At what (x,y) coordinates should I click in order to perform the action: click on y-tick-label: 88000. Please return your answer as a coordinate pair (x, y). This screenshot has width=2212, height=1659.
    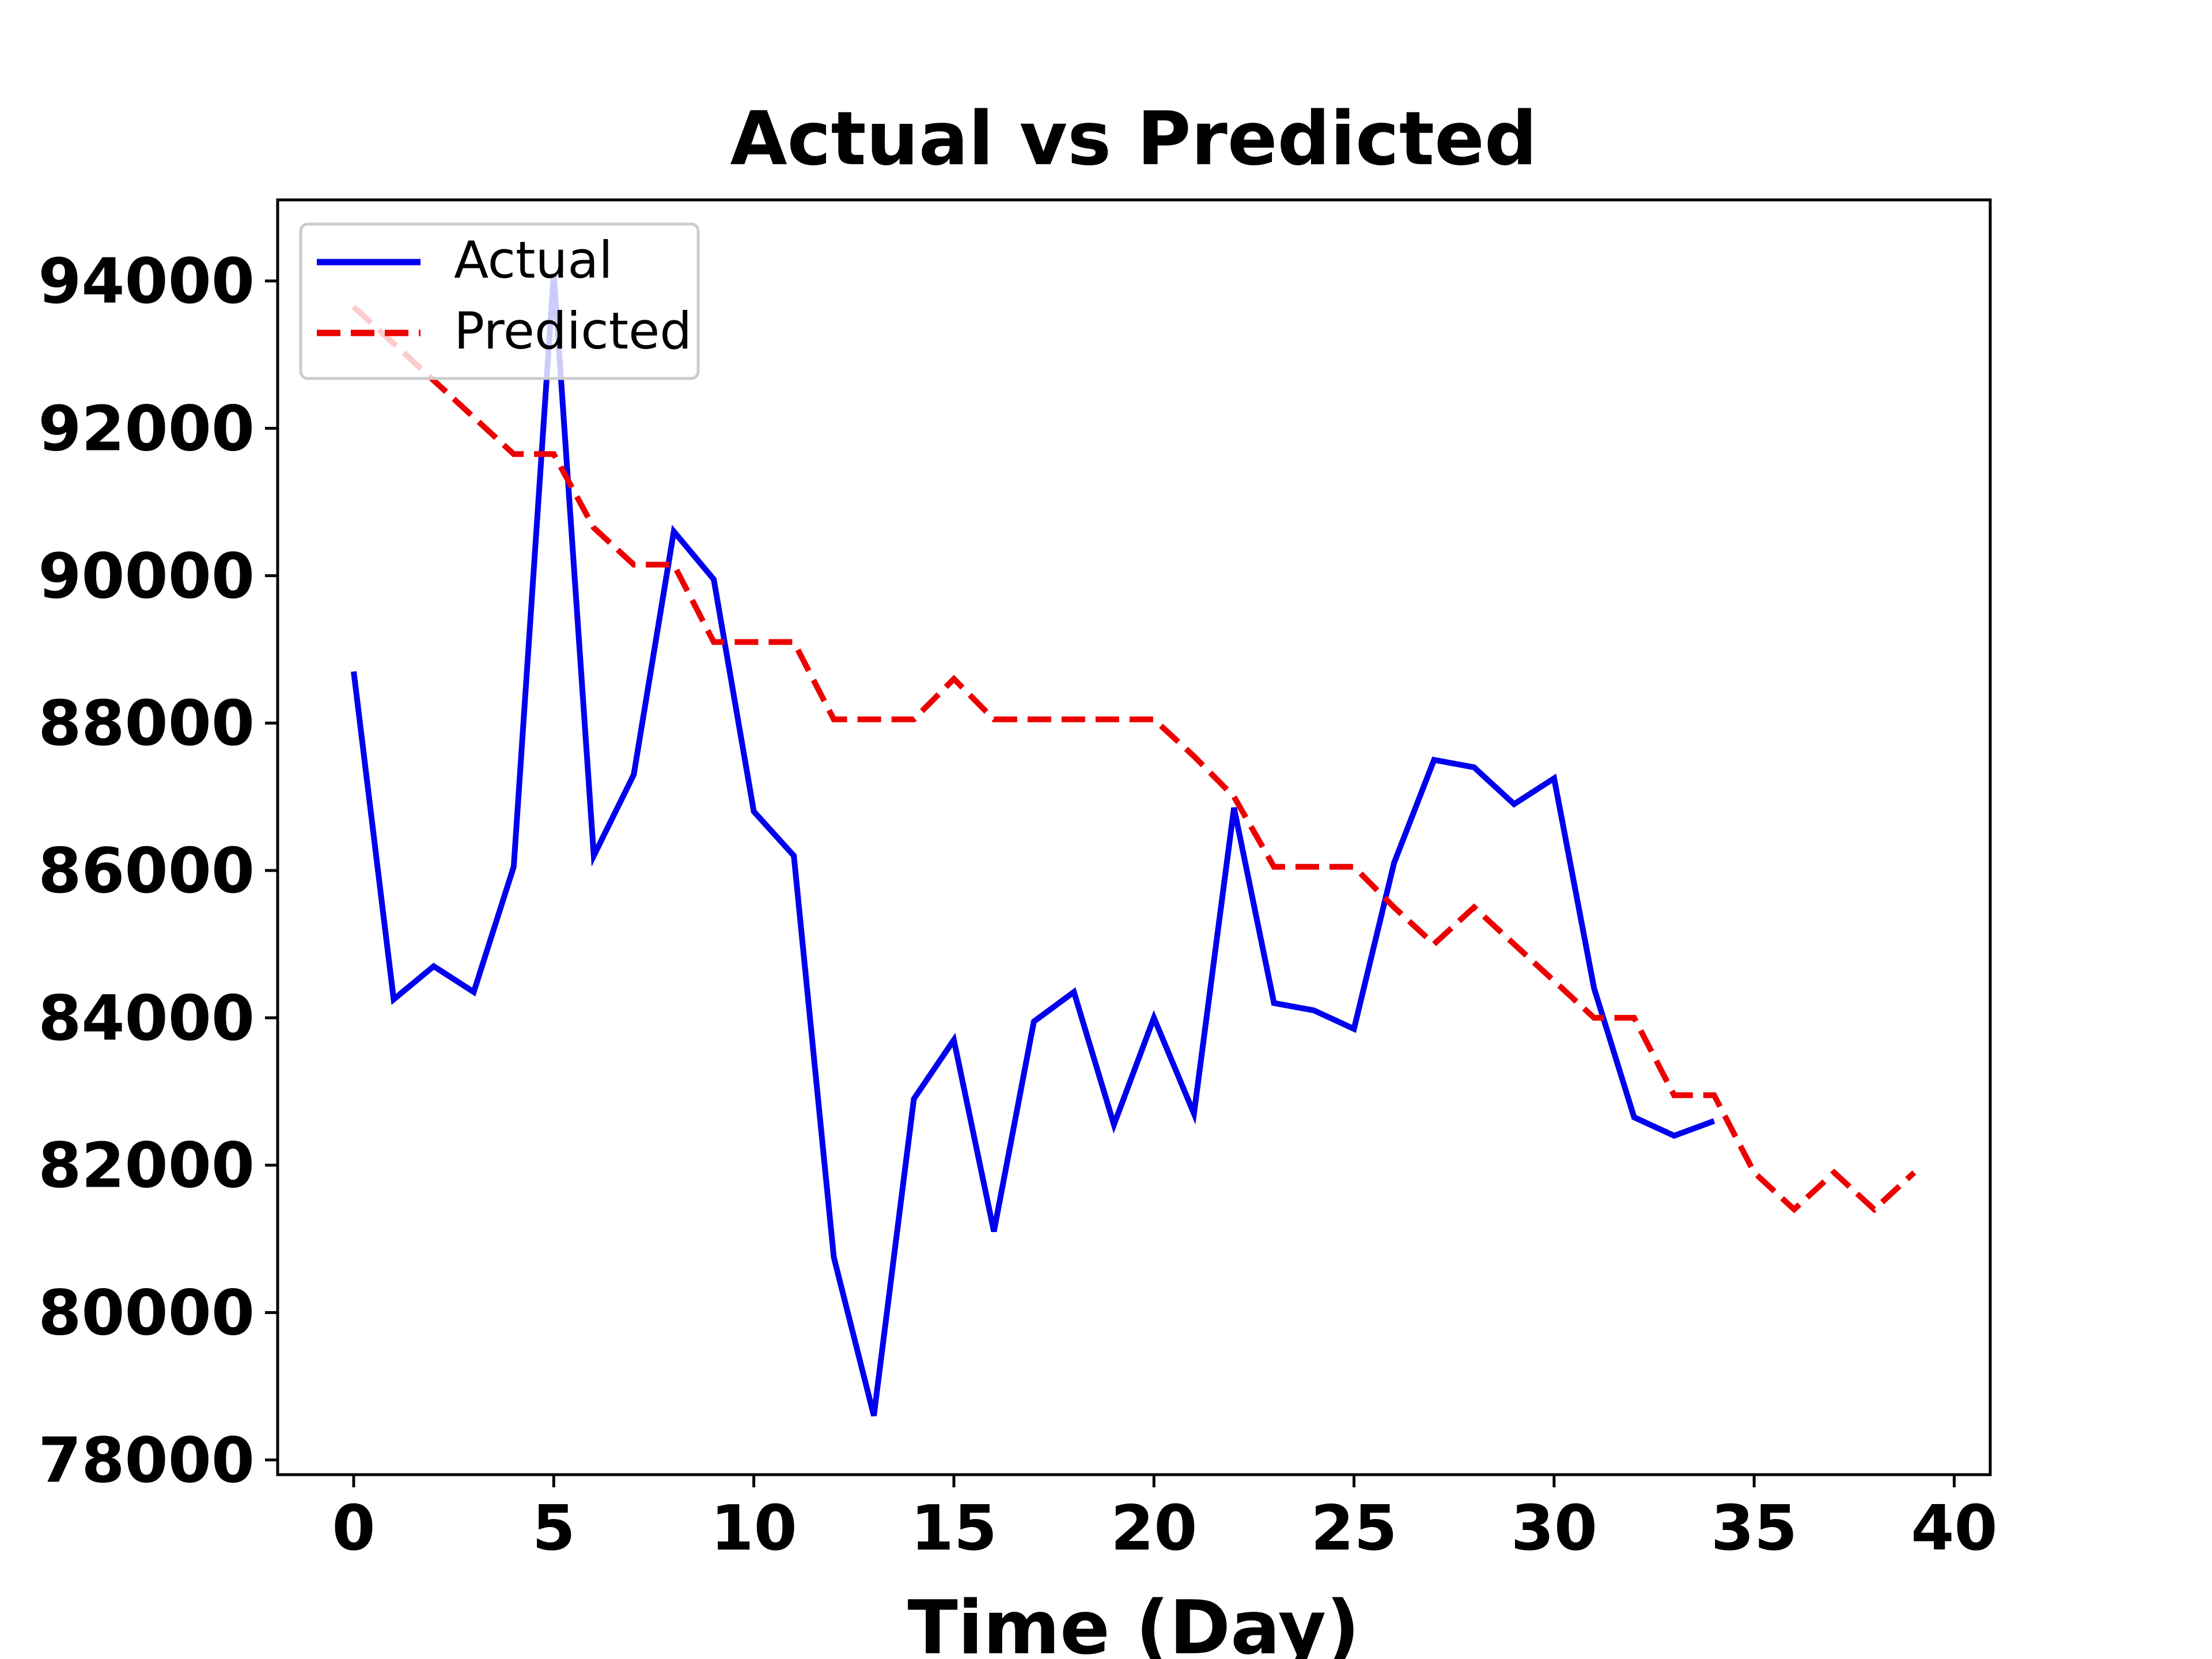
    Looking at the image, I should click on (146, 724).